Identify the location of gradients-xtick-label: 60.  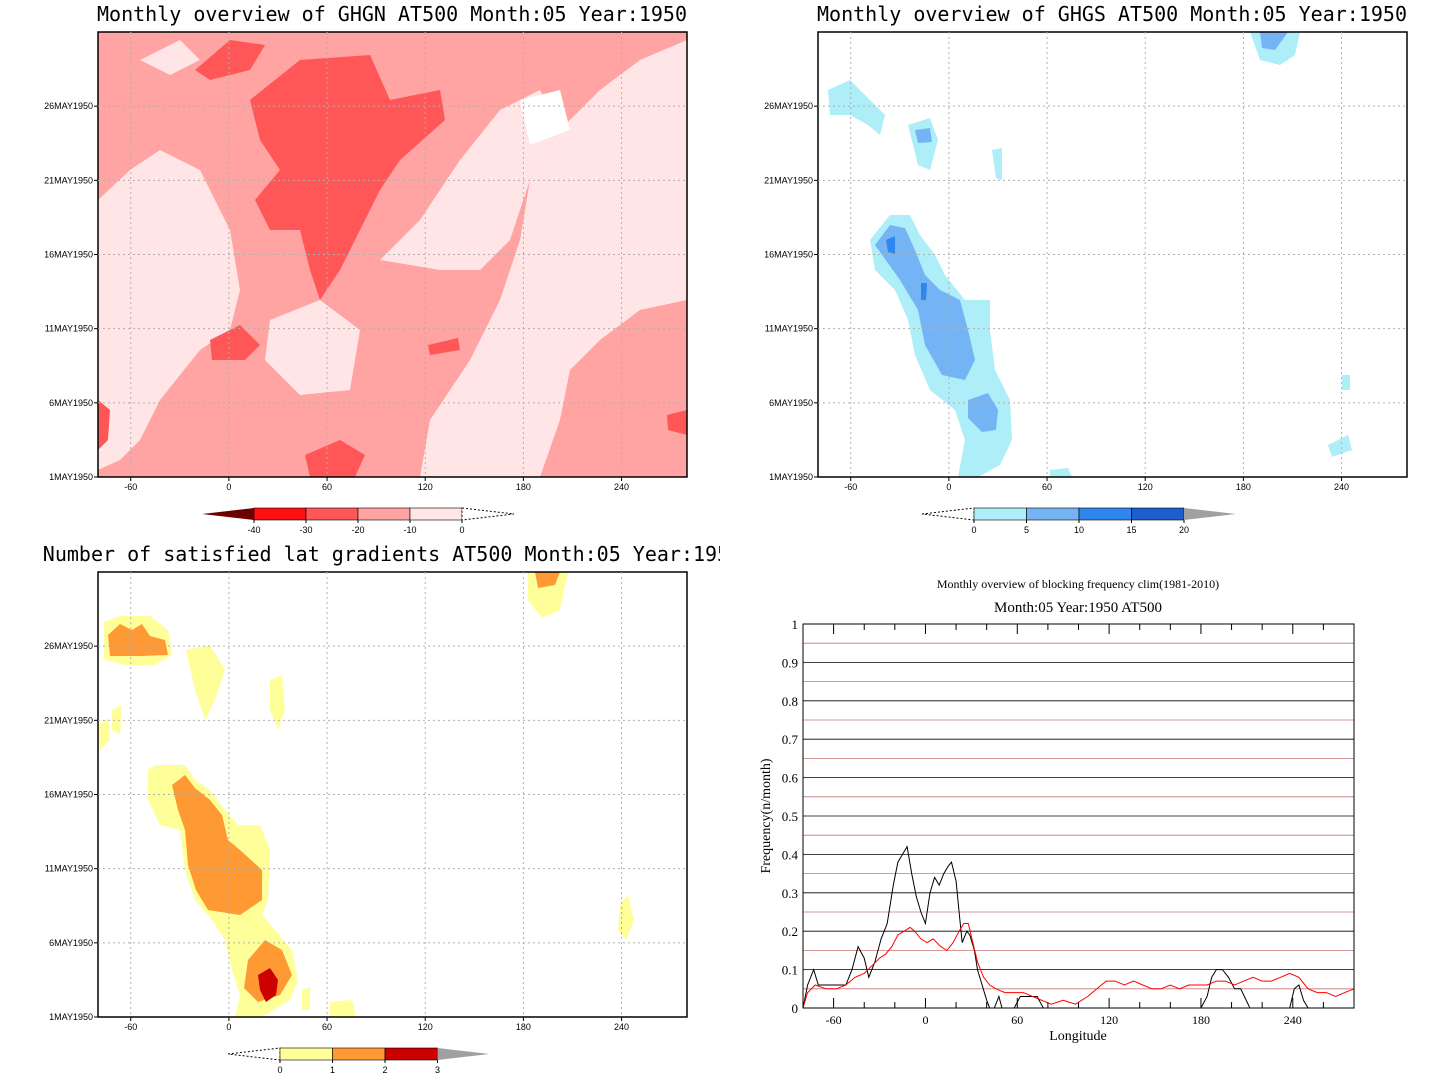
(327, 1027).